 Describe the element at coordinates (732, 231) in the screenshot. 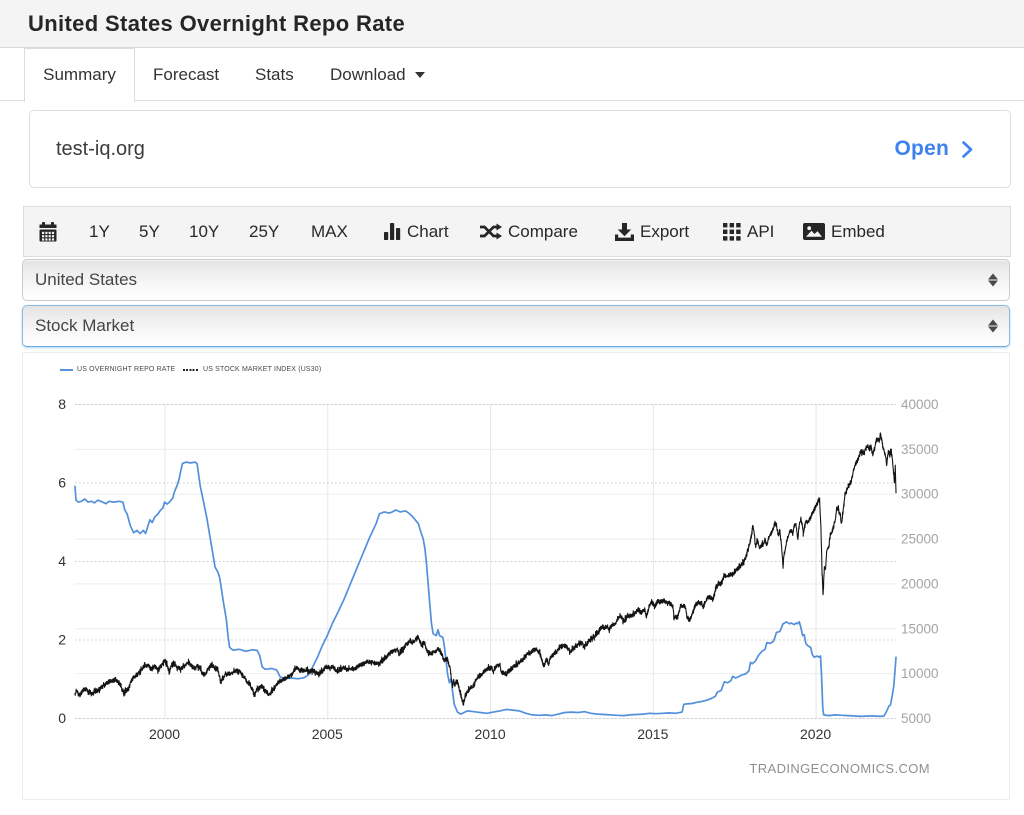

I see `grid-icon` at that location.